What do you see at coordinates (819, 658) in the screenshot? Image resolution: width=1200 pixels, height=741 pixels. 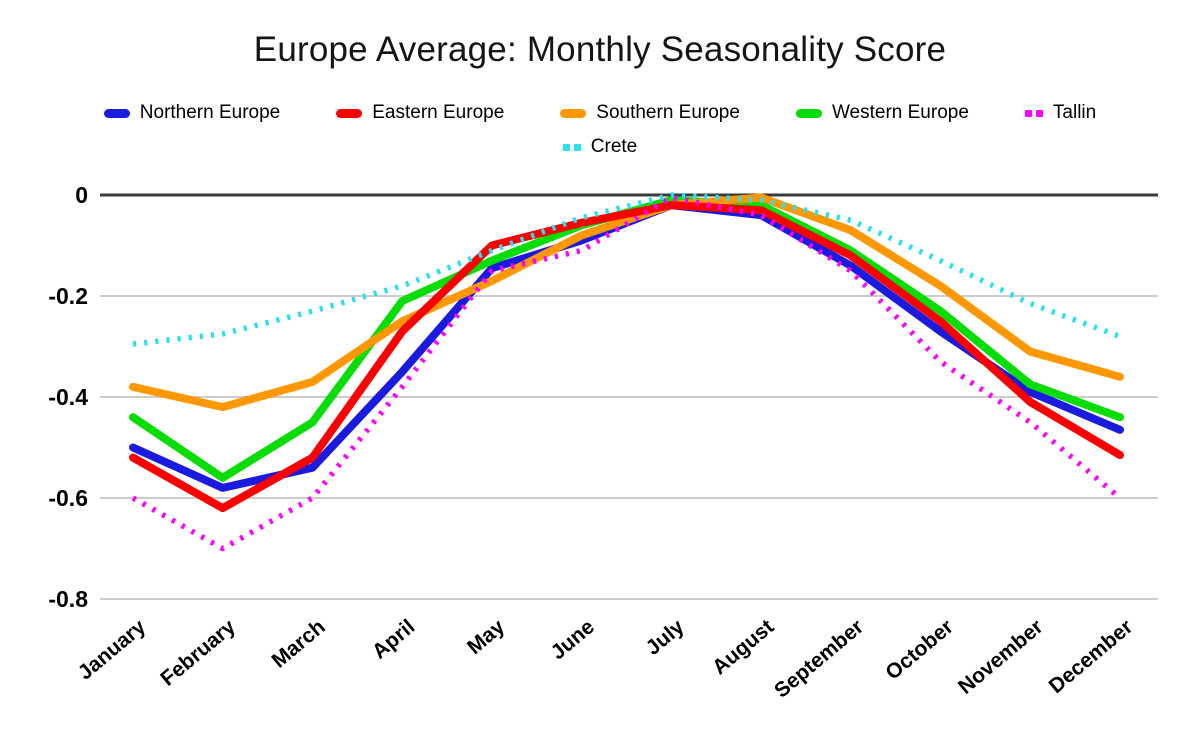 I see `x-tick-label: September` at bounding box center [819, 658].